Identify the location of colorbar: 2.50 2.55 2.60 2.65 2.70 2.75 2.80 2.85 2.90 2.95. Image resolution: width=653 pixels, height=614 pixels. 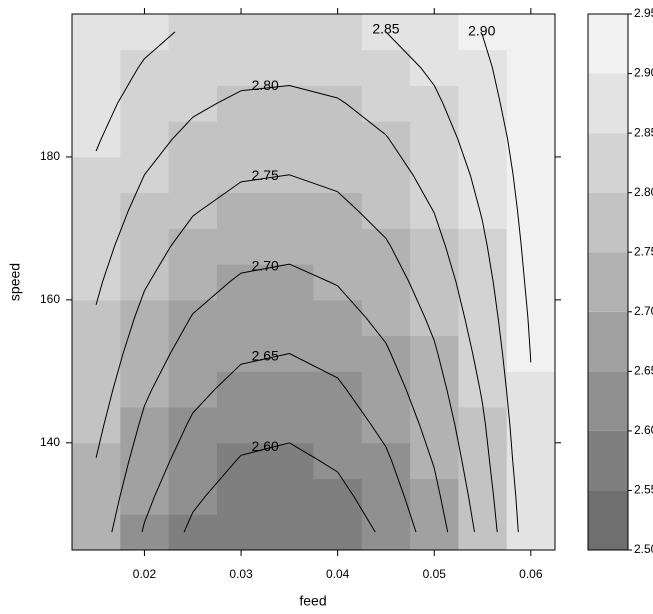
(620, 281).